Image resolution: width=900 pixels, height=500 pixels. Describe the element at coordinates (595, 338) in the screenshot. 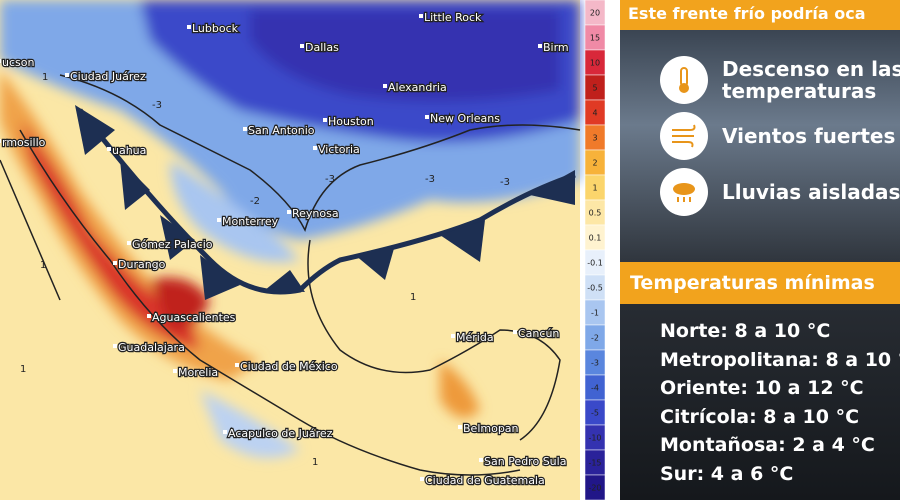

I see `colorbar-label: -2` at that location.